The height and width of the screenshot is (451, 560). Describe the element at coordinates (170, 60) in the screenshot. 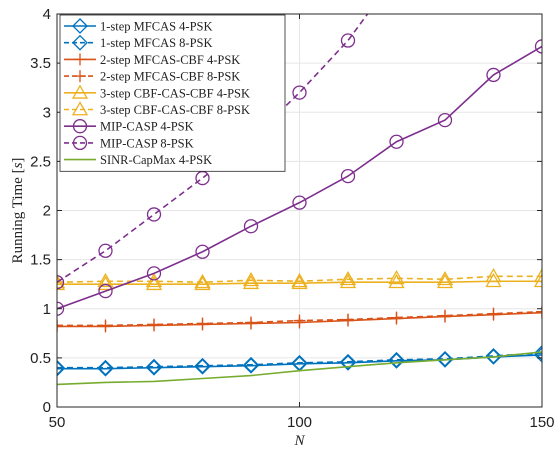

I see `legend-label: 2-step MFCAS-CBF 4-PSK` at that location.